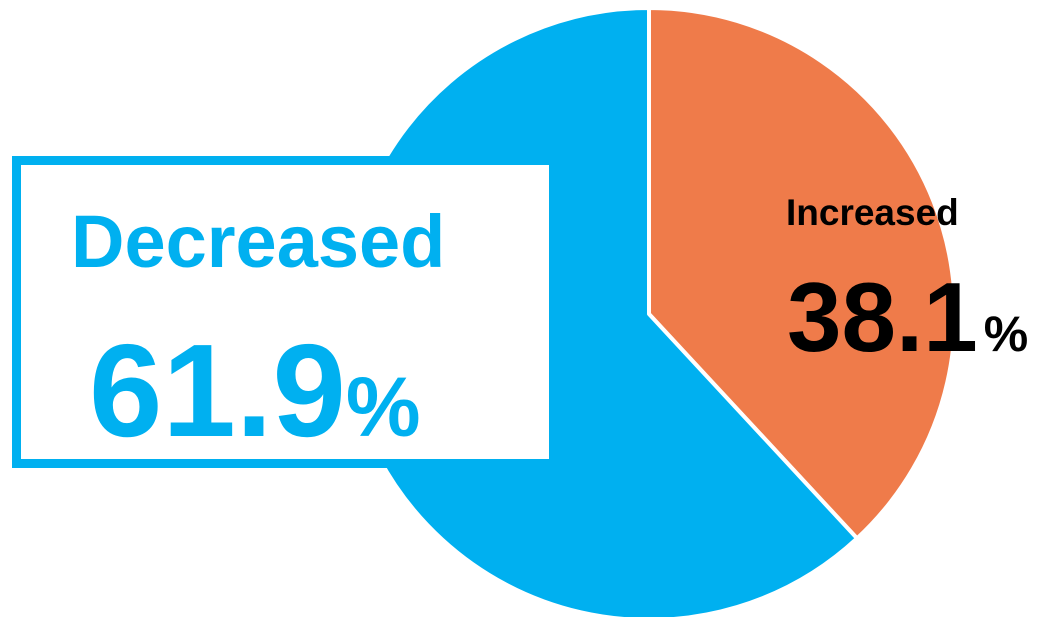  What do you see at coordinates (258, 241) in the screenshot?
I see `decreased-label: Decreased` at bounding box center [258, 241].